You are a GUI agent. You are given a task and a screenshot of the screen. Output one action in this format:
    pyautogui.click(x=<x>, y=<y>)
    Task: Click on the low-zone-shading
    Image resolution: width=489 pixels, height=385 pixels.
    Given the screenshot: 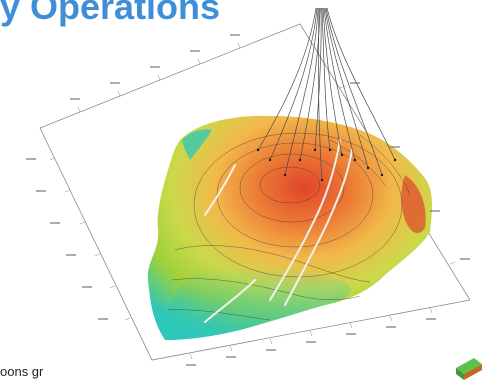 What is the action you would take?
    pyautogui.click(x=257, y=303)
    